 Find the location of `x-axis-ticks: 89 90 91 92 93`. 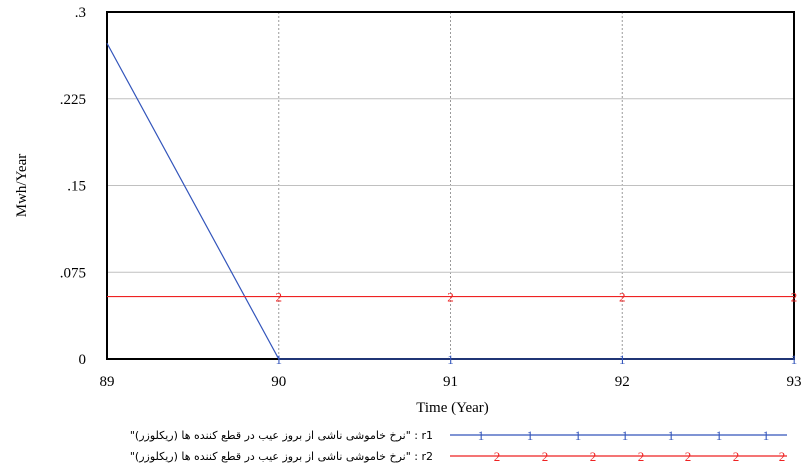

x-axis-ticks: 89 90 91 92 93 is located at coordinates (451, 382).